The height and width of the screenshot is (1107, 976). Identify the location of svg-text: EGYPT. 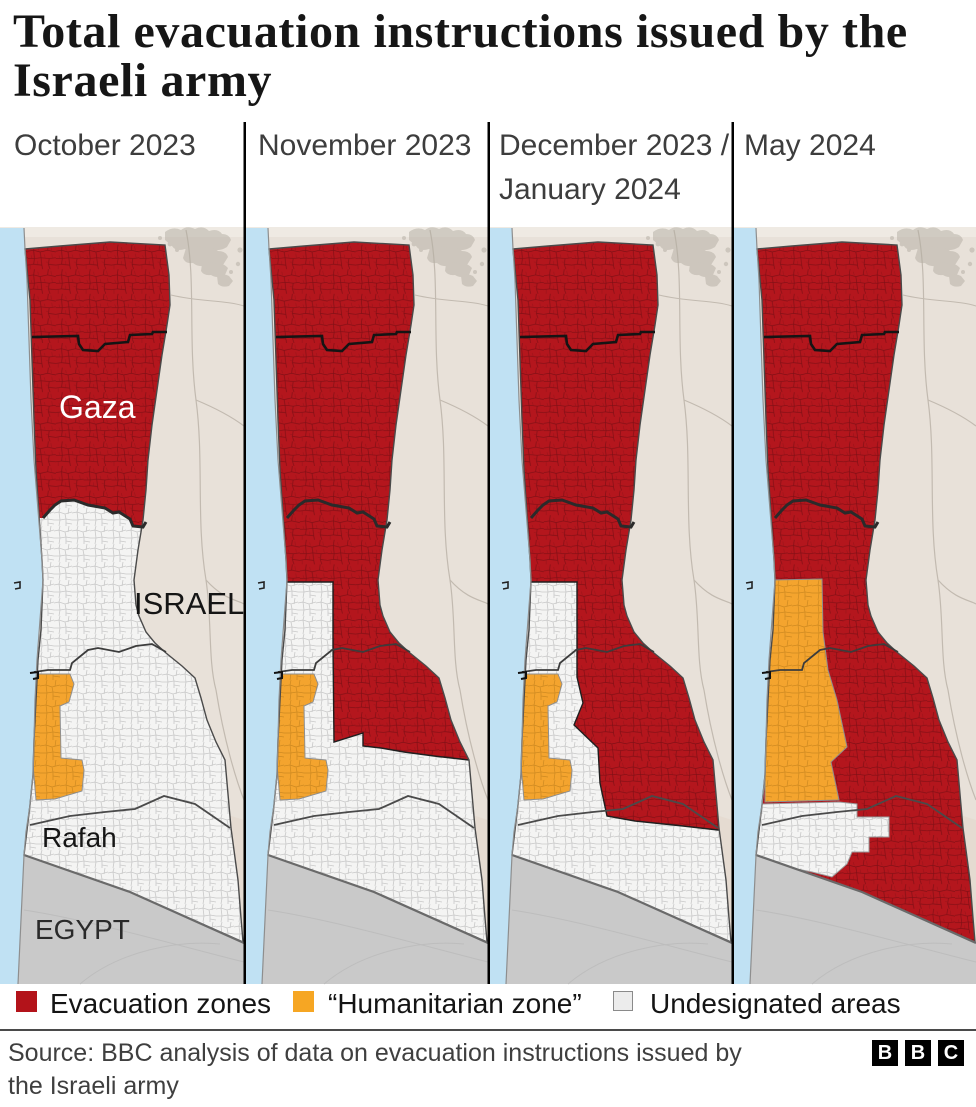
(82, 929).